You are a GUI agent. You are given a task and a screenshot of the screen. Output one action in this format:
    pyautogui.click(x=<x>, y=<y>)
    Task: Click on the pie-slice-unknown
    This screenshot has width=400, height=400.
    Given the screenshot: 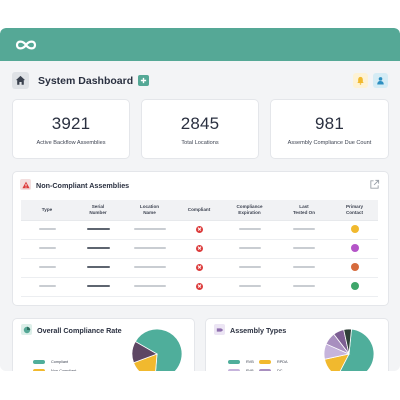 What is the action you would take?
    pyautogui.click(x=144, y=352)
    